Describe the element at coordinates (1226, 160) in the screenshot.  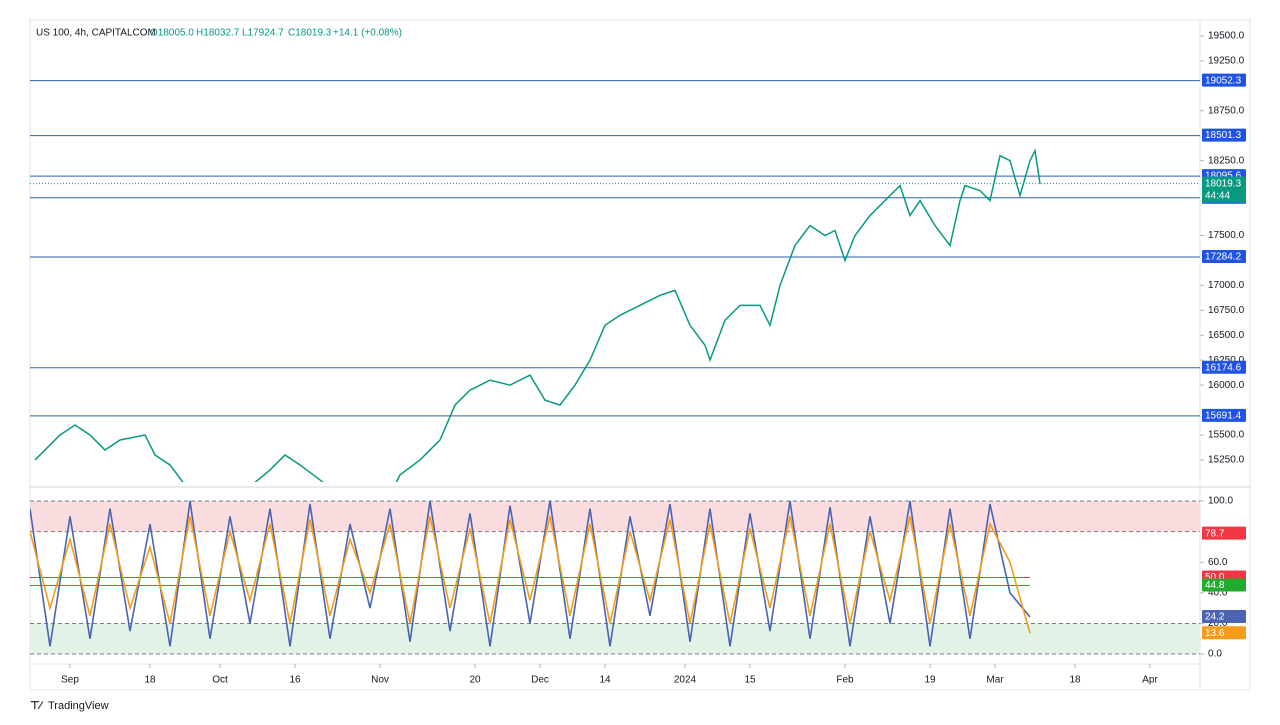
I see `y-tick-label: 18250.0` at that location.